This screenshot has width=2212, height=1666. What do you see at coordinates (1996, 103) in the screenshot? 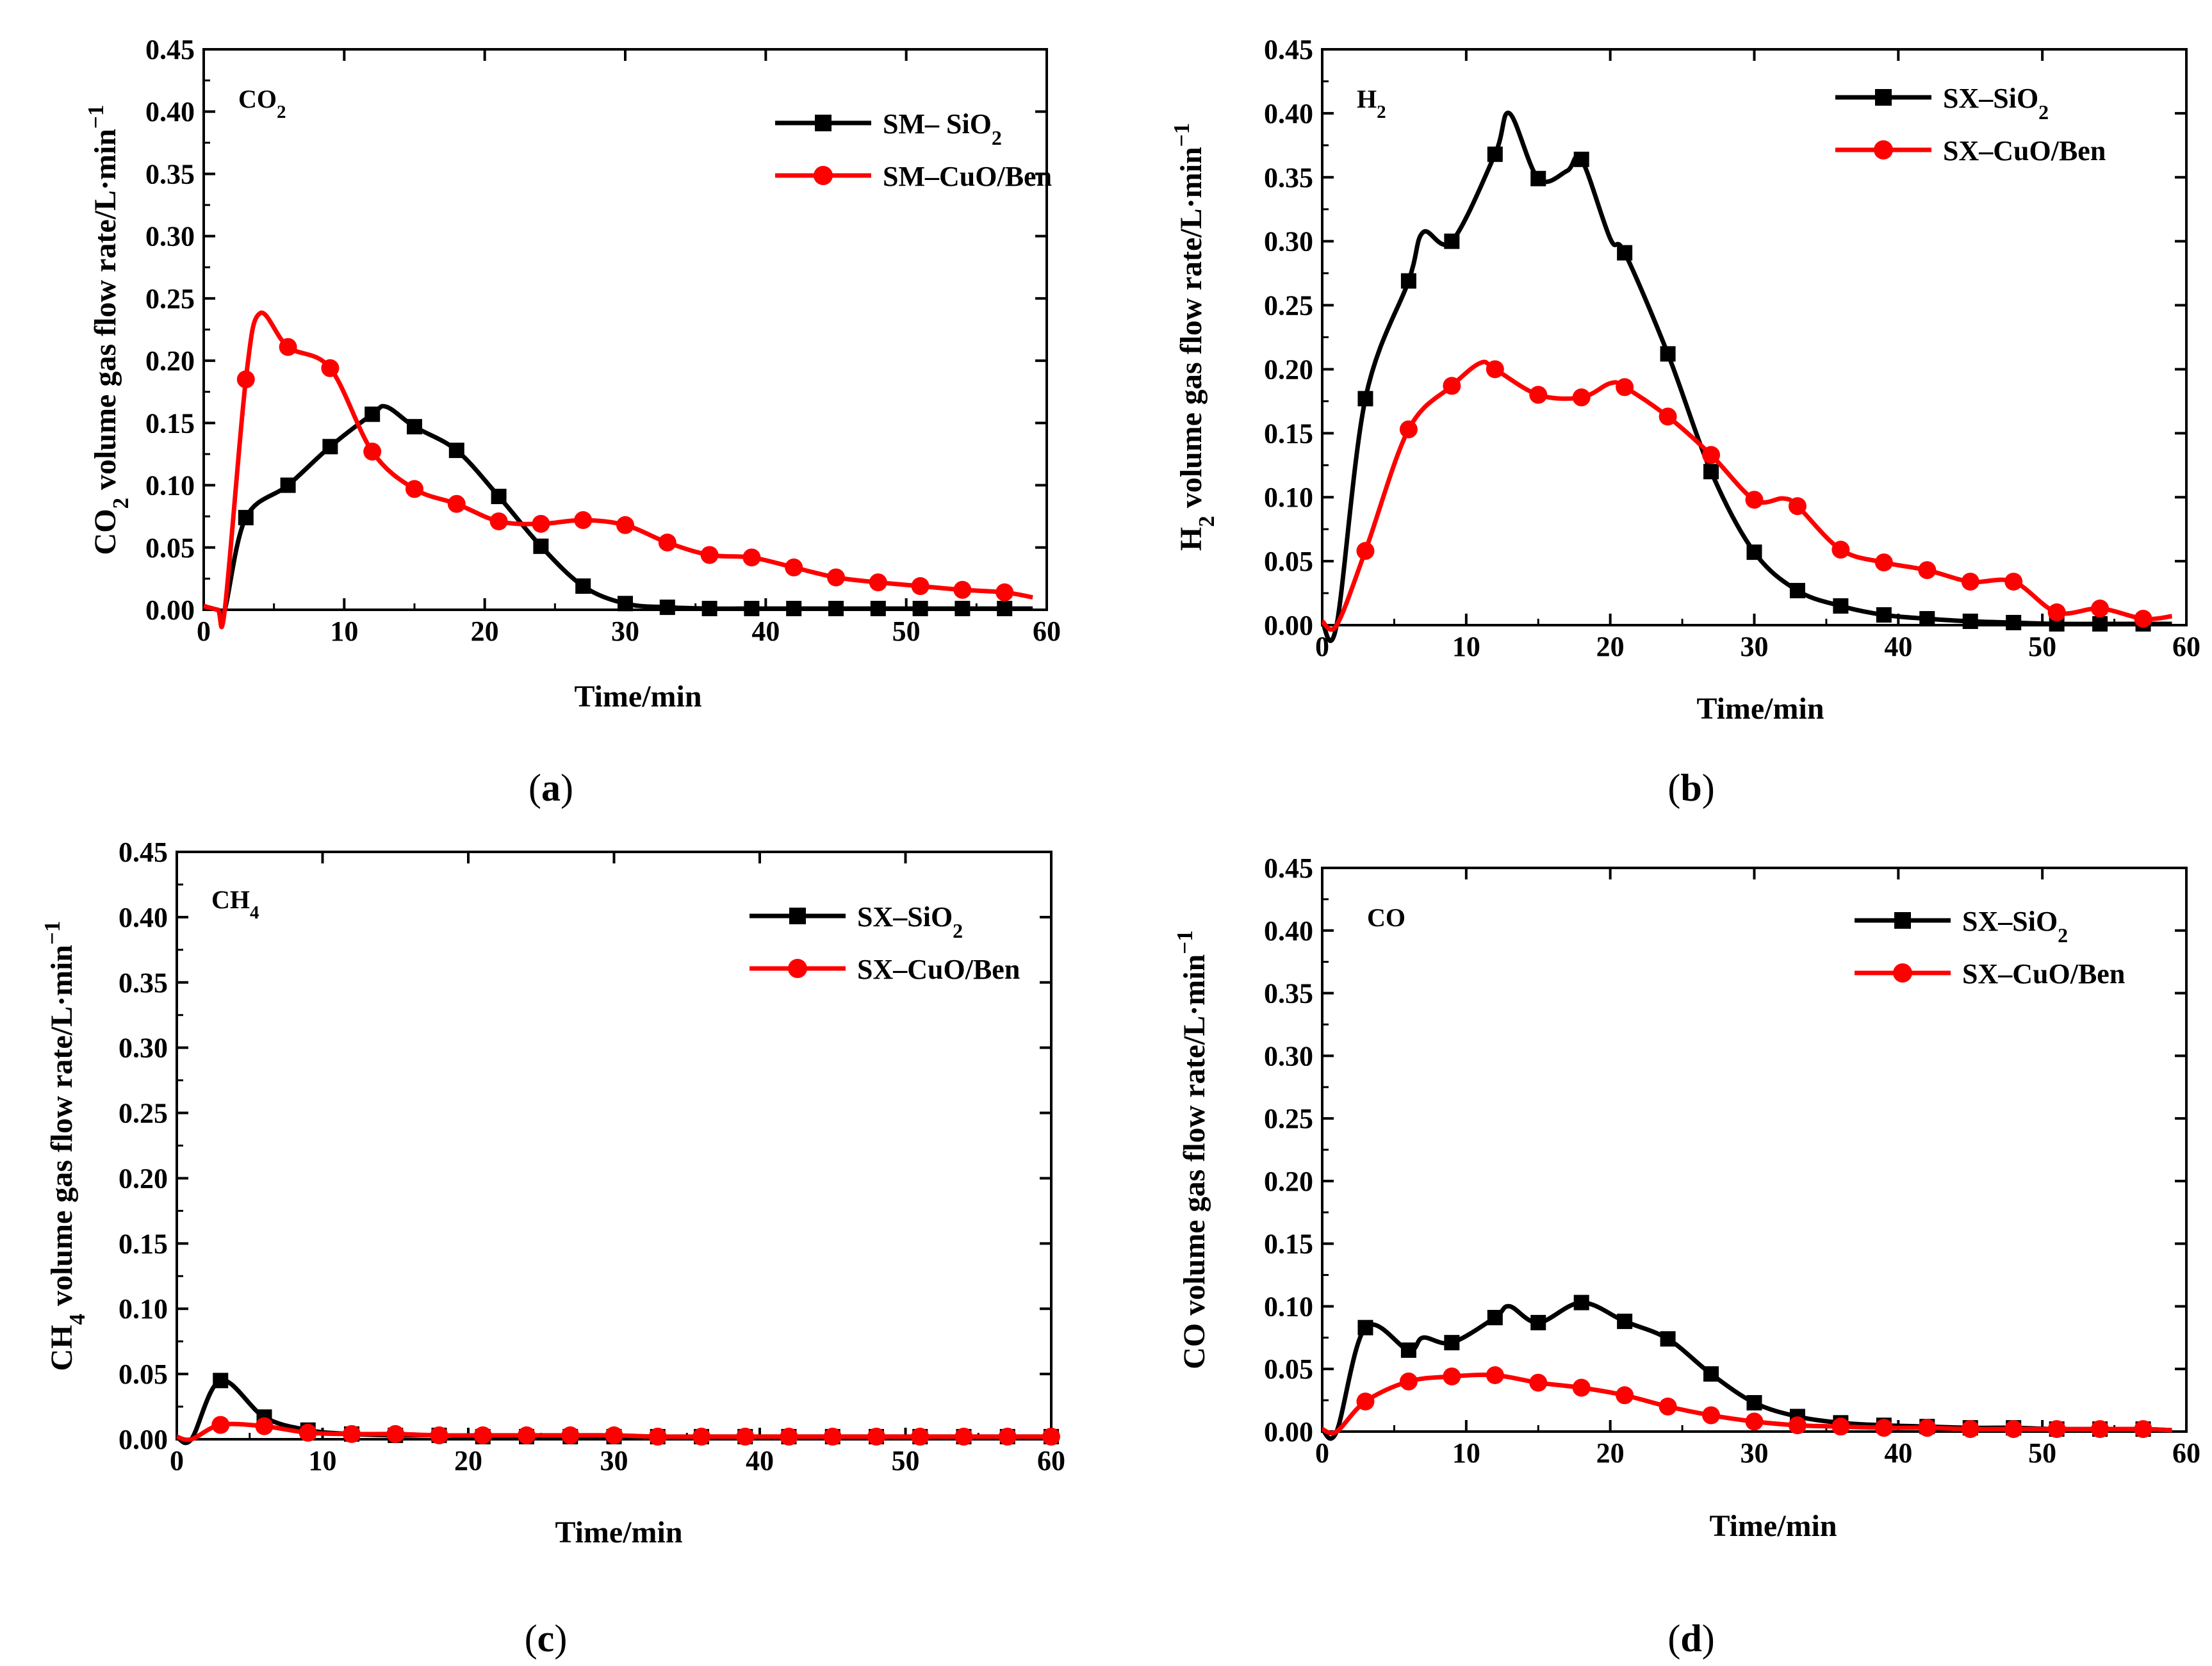
I see `legend-label: SX–SiO2` at bounding box center [1996, 103].